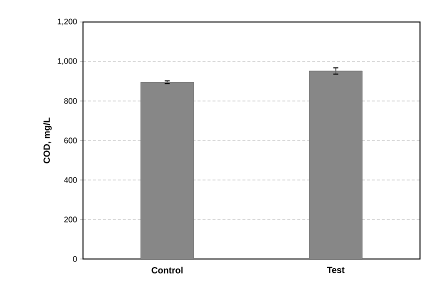  What do you see at coordinates (335, 270) in the screenshot?
I see `x-tick-label: Test` at bounding box center [335, 270].